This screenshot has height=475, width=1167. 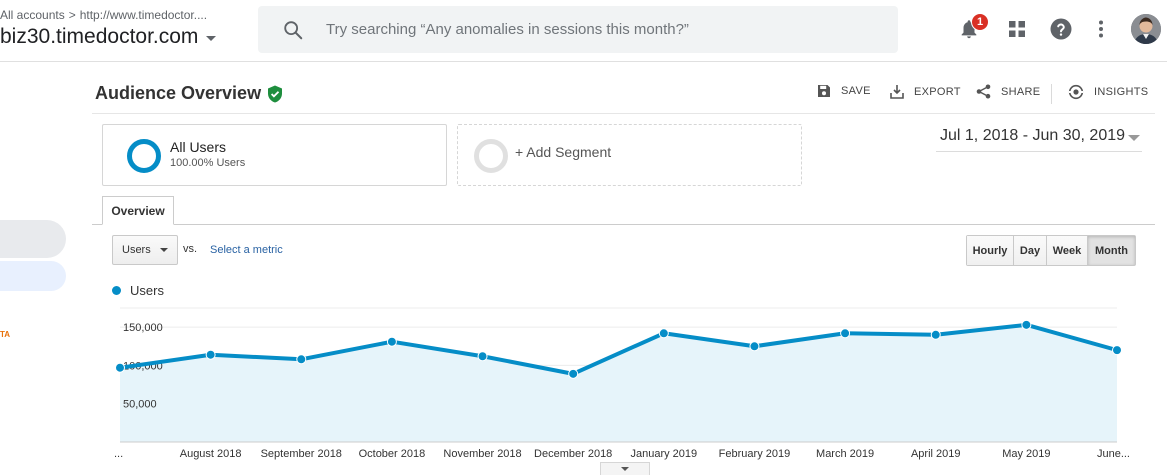 What do you see at coordinates (246, 250) in the screenshot?
I see `select-metric-link: Select a metric` at bounding box center [246, 250].